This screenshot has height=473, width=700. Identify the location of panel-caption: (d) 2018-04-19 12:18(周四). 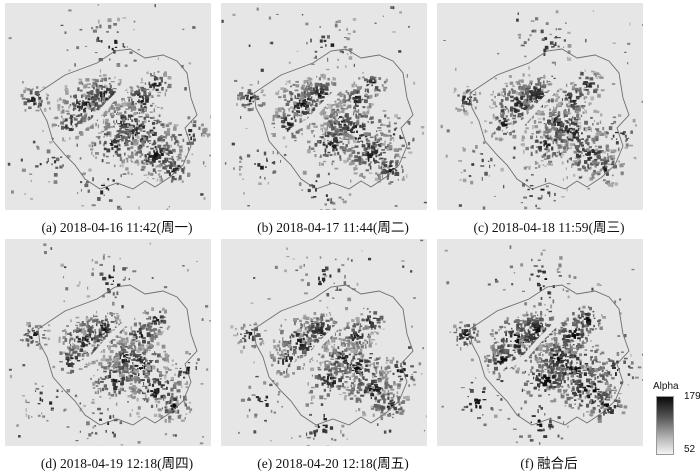
(117, 463).